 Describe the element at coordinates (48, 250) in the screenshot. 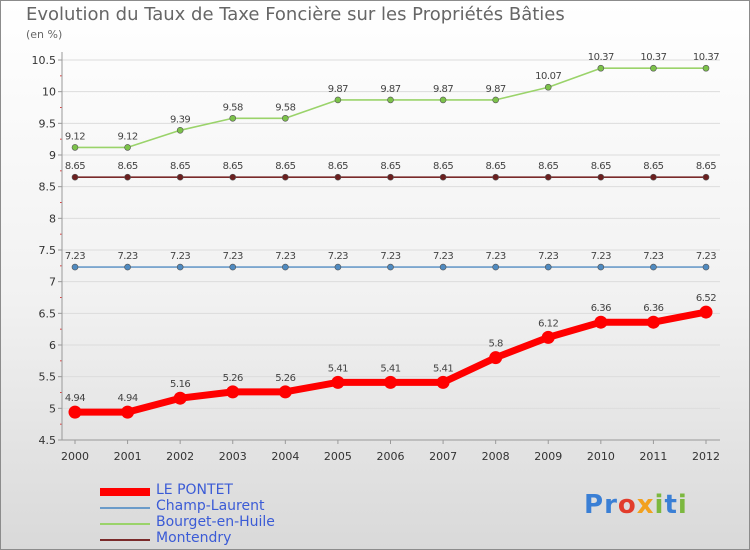

I see `y-tick-label: 7.5` at that location.